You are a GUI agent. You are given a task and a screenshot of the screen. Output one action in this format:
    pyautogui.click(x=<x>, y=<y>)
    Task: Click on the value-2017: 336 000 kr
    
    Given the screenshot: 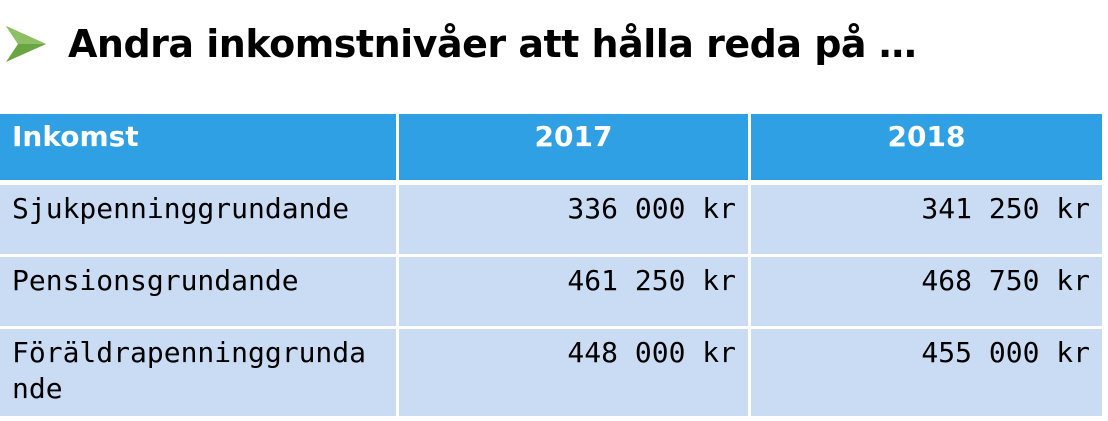 What is the action you would take?
    pyautogui.click(x=575, y=221)
    